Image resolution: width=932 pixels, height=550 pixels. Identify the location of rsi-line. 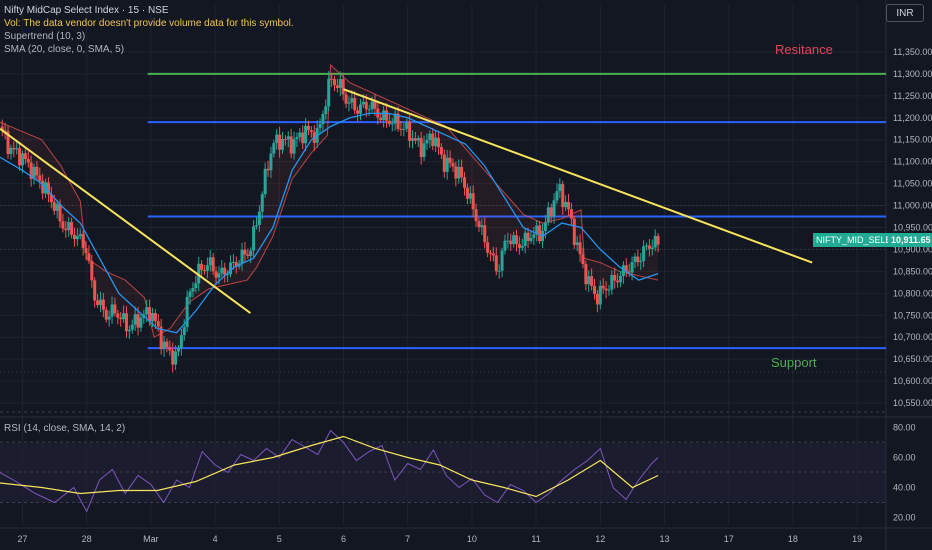
(329, 471).